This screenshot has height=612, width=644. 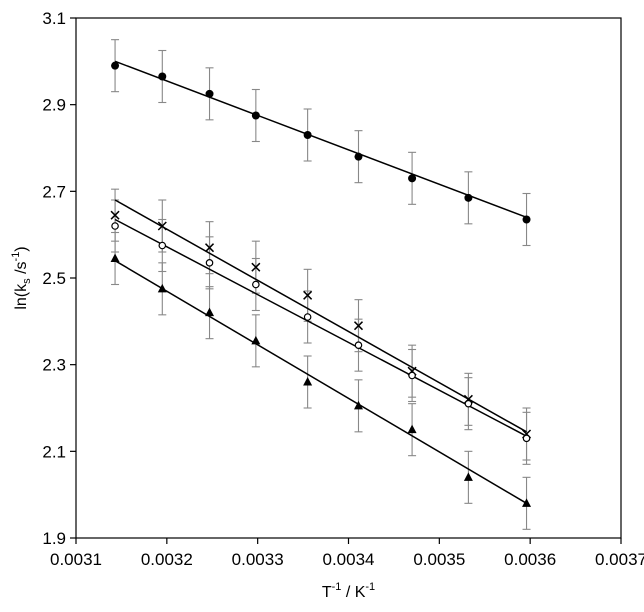 I want to click on x-tick-label: 0.0033, so click(x=258, y=559).